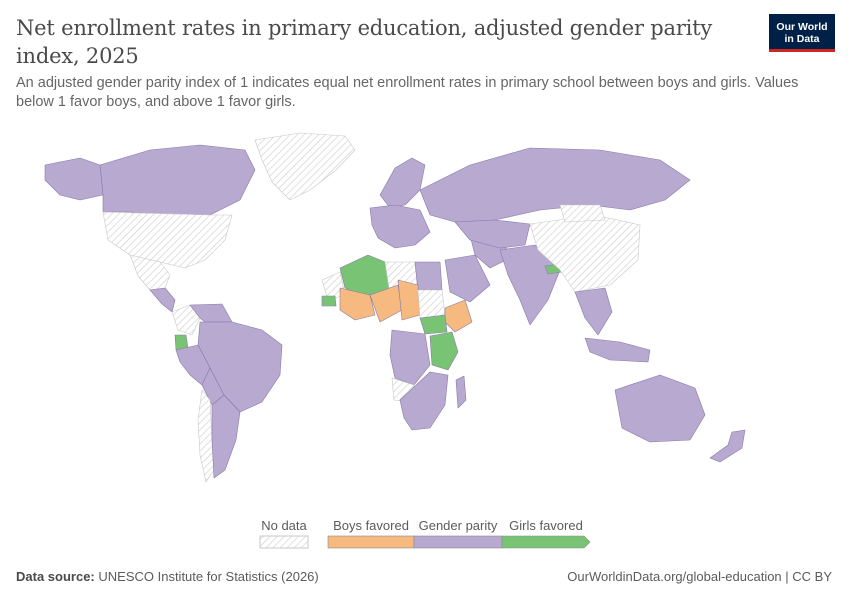 This screenshot has height=600, width=850. Describe the element at coordinates (492, 234) in the screenshot. I see `country-central-asia` at that location.